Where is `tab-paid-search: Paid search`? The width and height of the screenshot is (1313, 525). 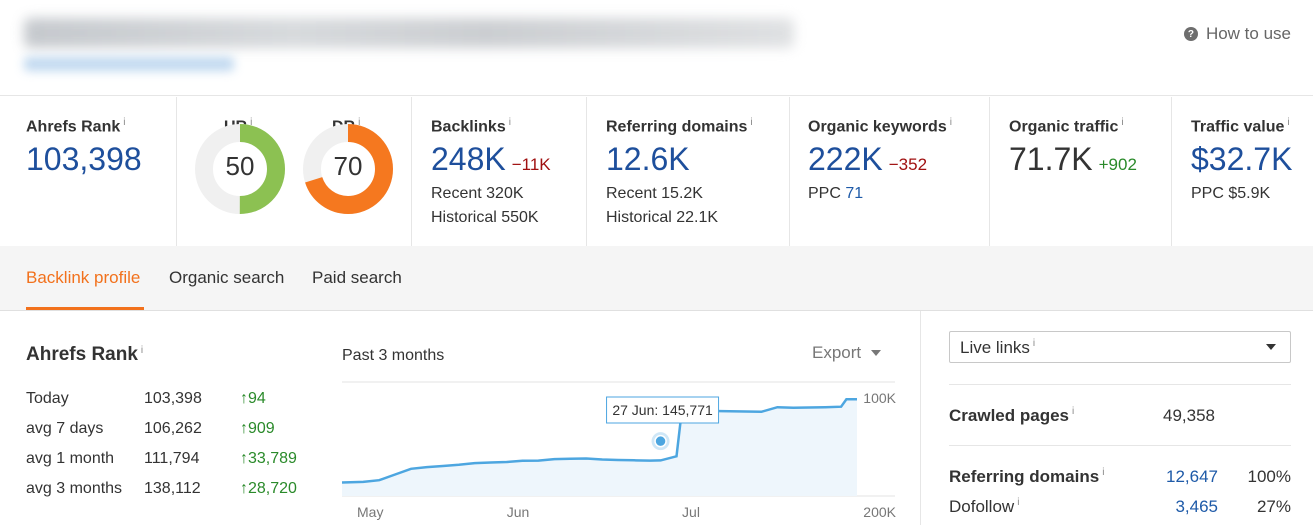 tab-paid-search: Paid search is located at coordinates (357, 277).